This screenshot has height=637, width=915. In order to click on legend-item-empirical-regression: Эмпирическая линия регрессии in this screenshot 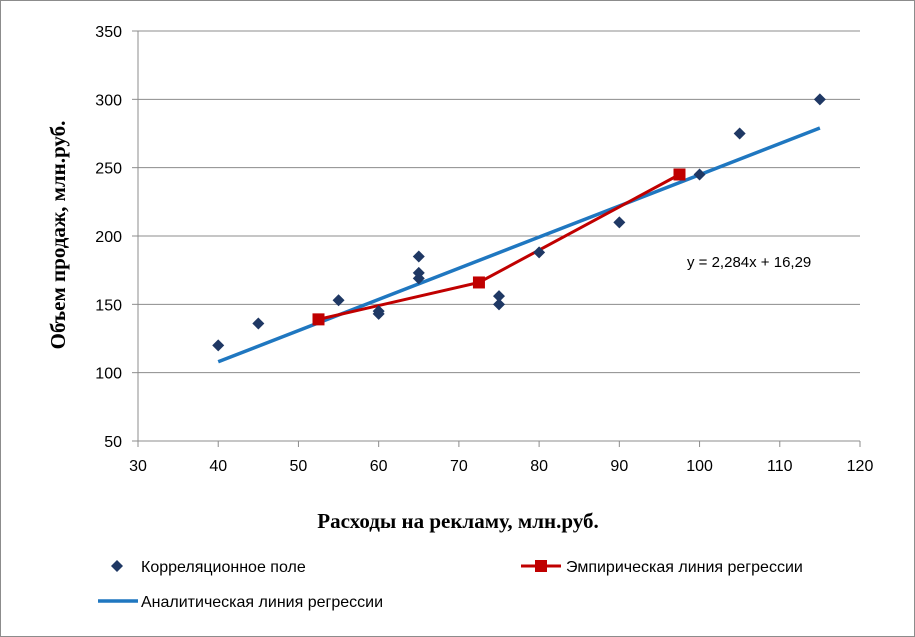, I will do `click(662, 567)`.